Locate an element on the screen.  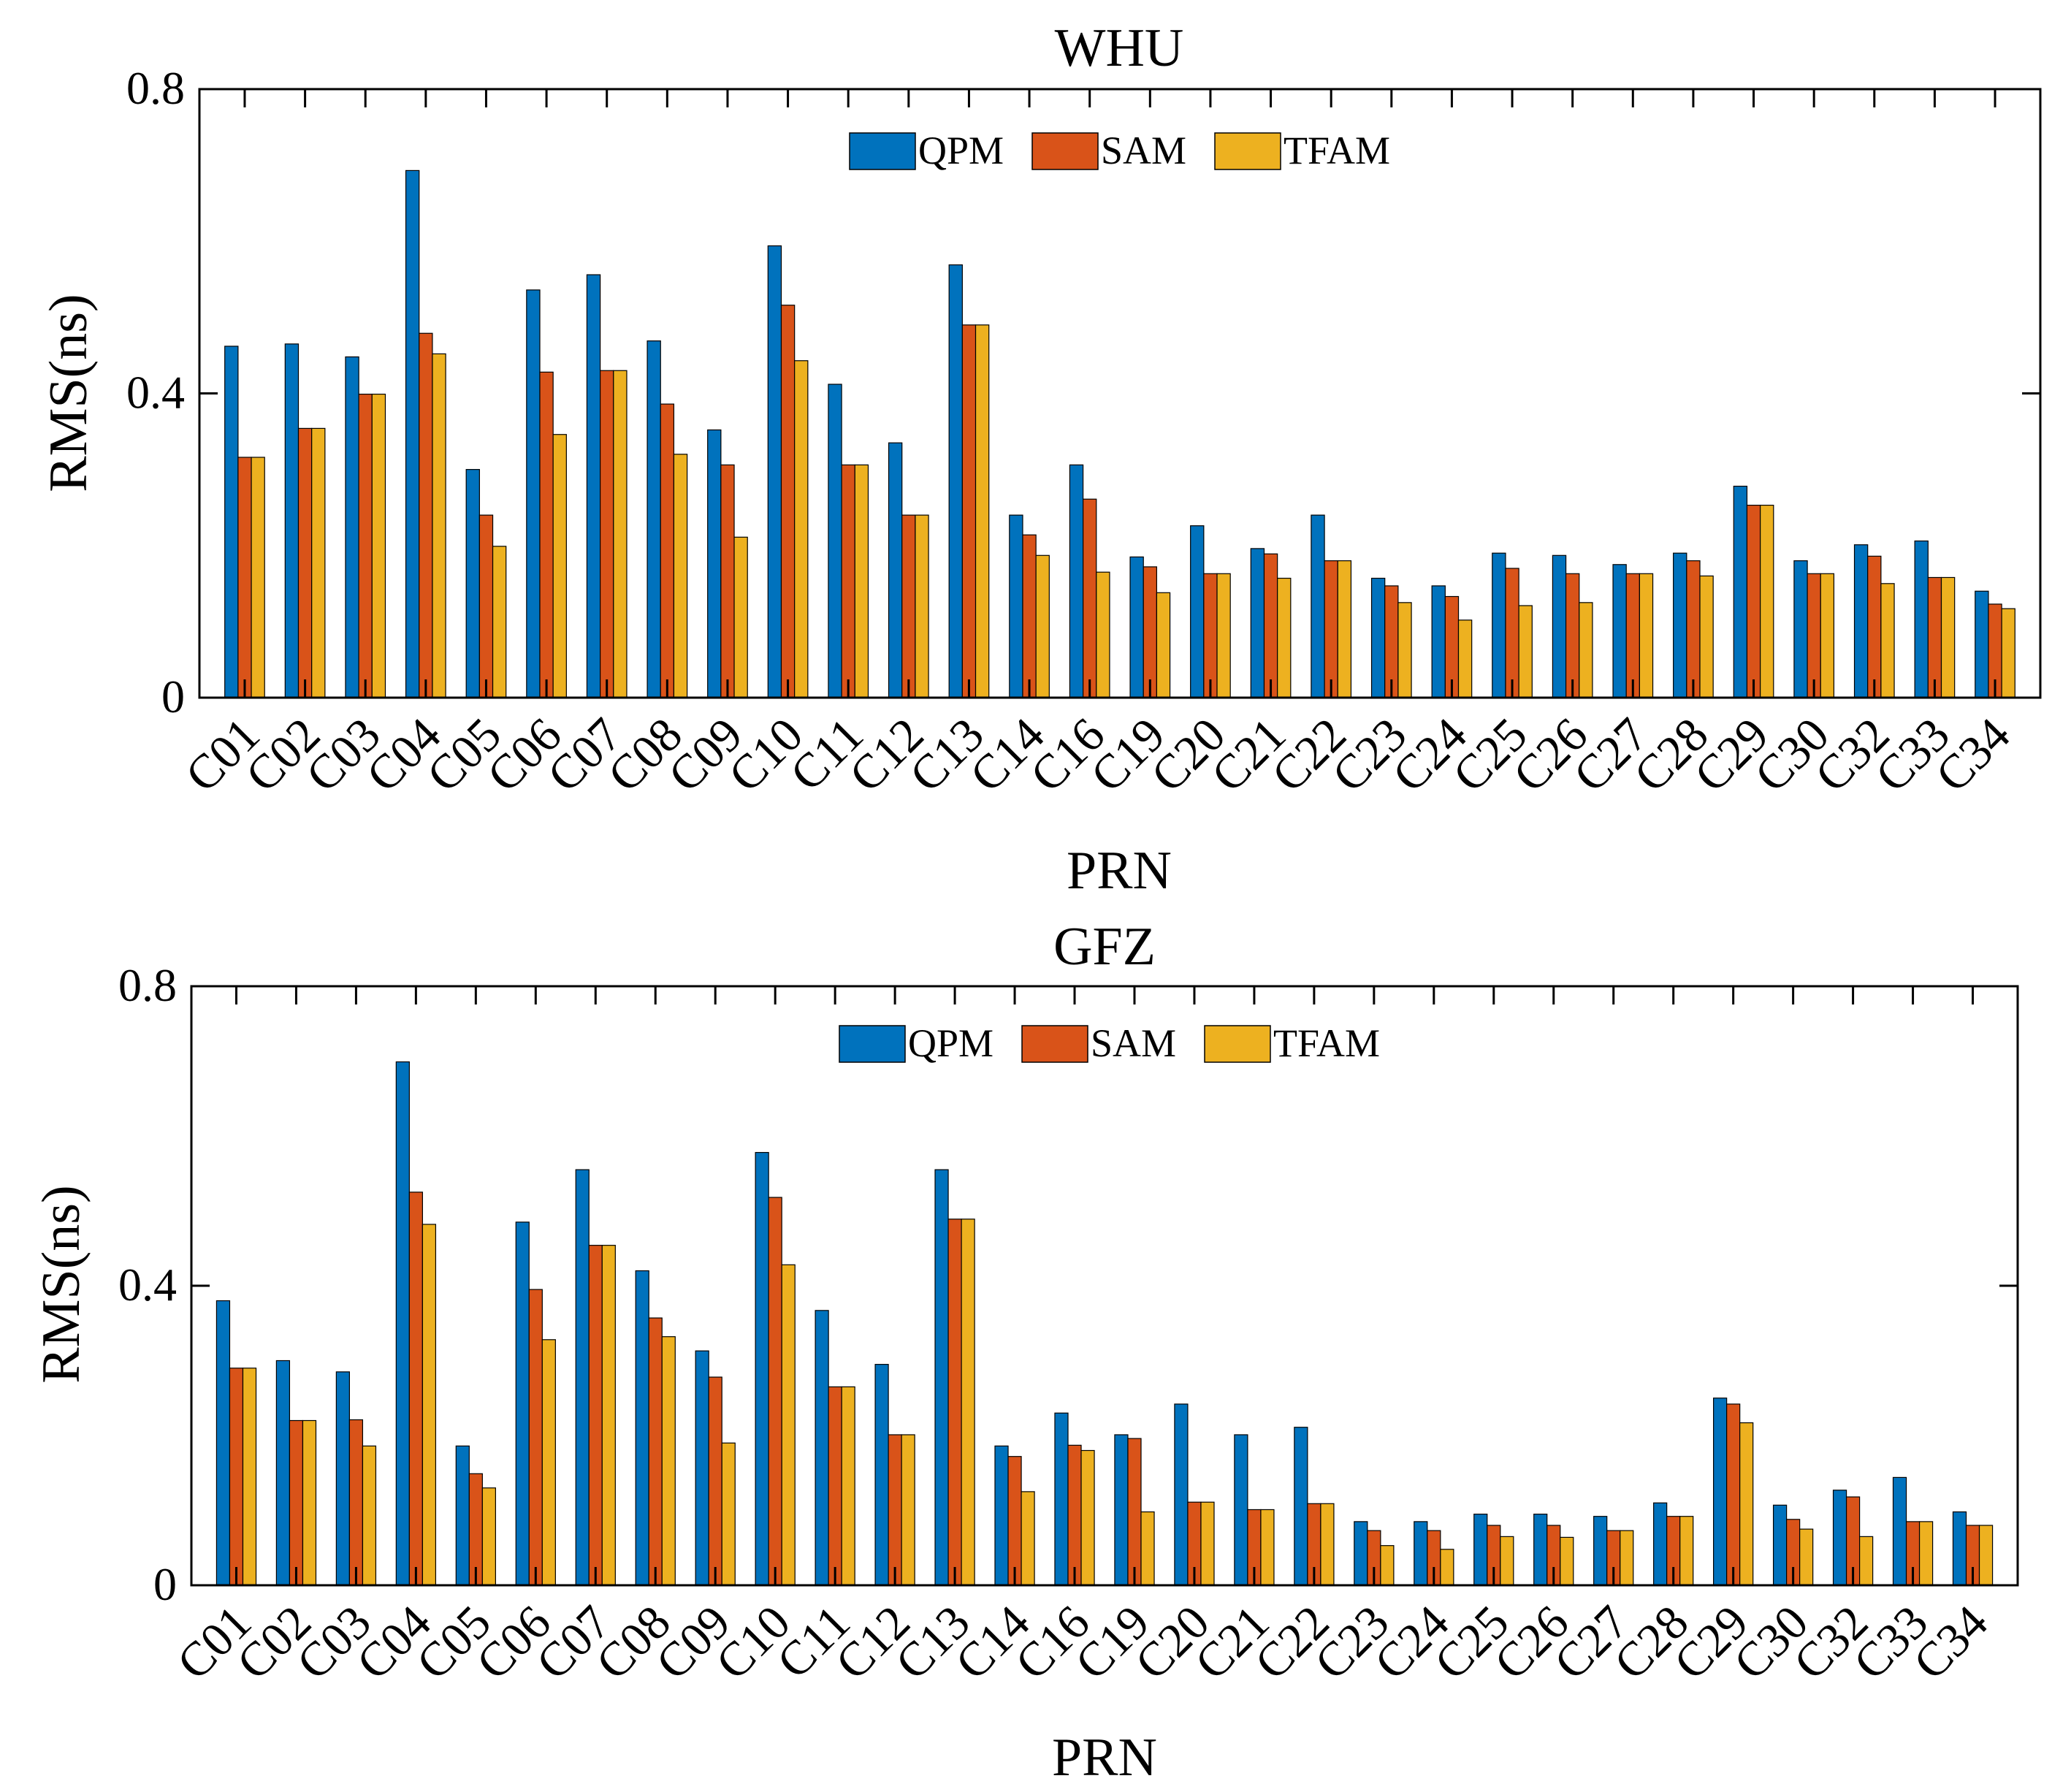
bar-sam-c32 is located at coordinates (1874, 626).